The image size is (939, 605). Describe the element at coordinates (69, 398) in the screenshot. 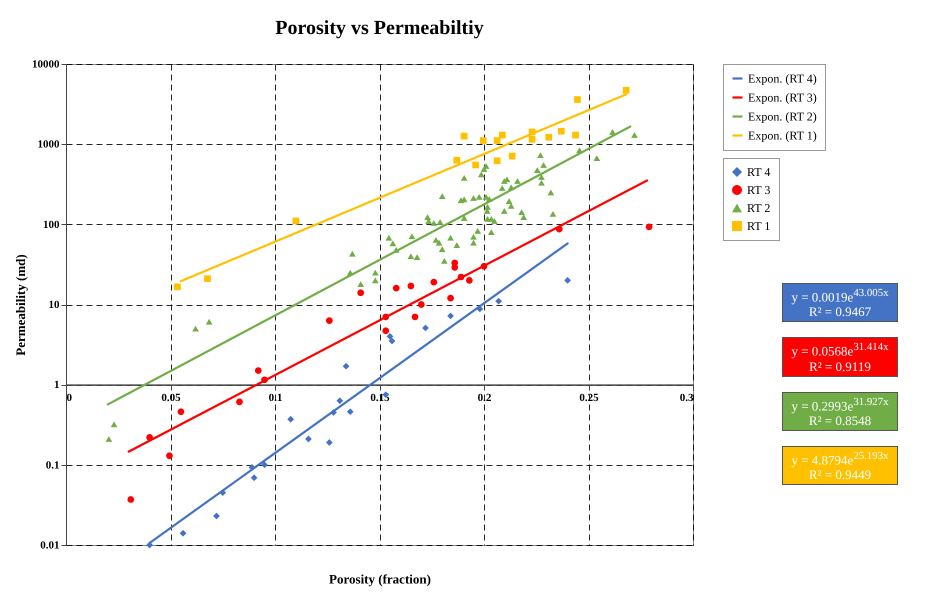

I see `x-tick-label: 0` at that location.